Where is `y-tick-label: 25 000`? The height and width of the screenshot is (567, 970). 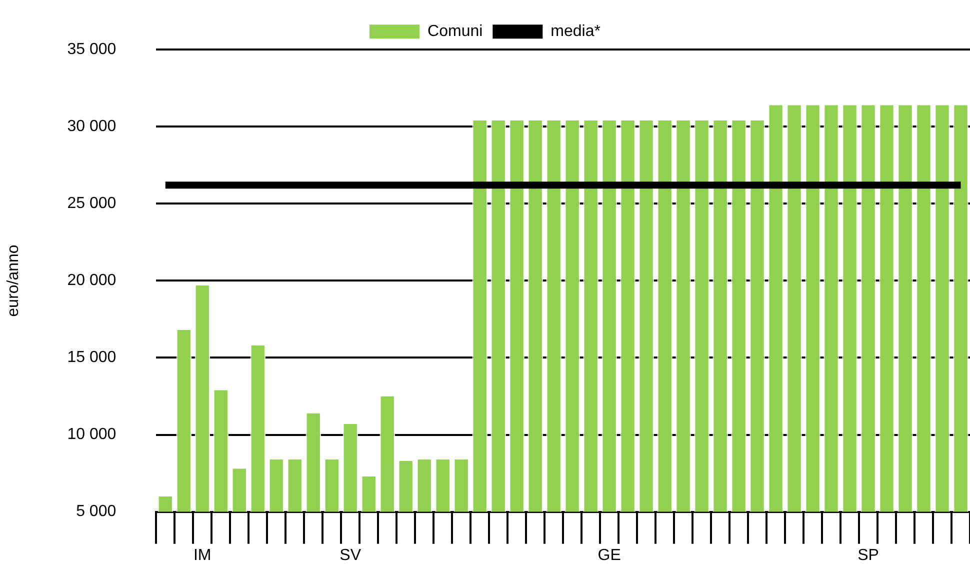 y-tick-label: 25 000 is located at coordinates (91, 203).